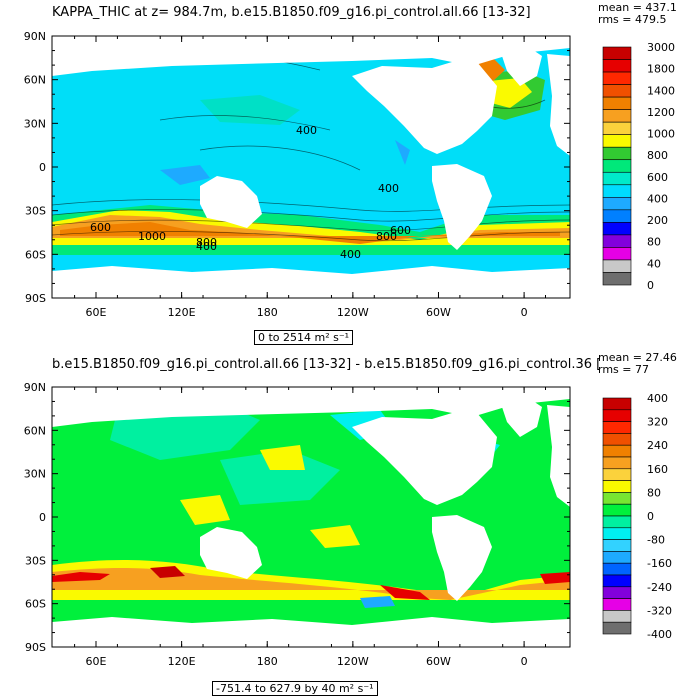  What do you see at coordinates (250, 192) in the screenshot?
I see `panel1-contour-labels: 400 400 600 600 800 800 1000 400 400` at bounding box center [250, 192].